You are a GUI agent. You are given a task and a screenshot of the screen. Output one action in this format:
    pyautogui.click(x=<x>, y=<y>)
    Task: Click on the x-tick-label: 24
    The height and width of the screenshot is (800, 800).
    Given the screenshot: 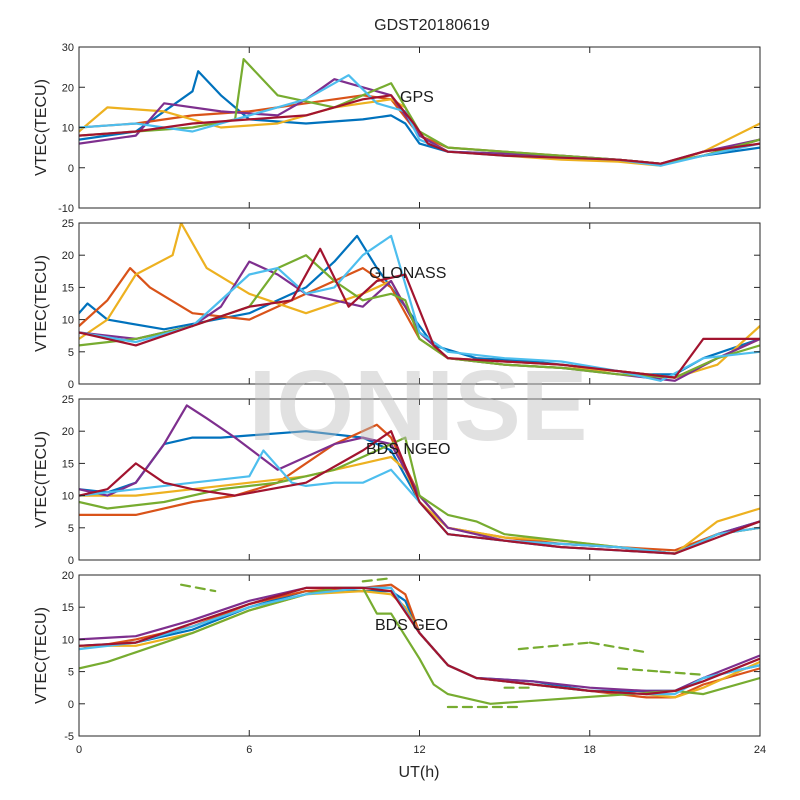 What is the action you would take?
    pyautogui.click(x=760, y=750)
    